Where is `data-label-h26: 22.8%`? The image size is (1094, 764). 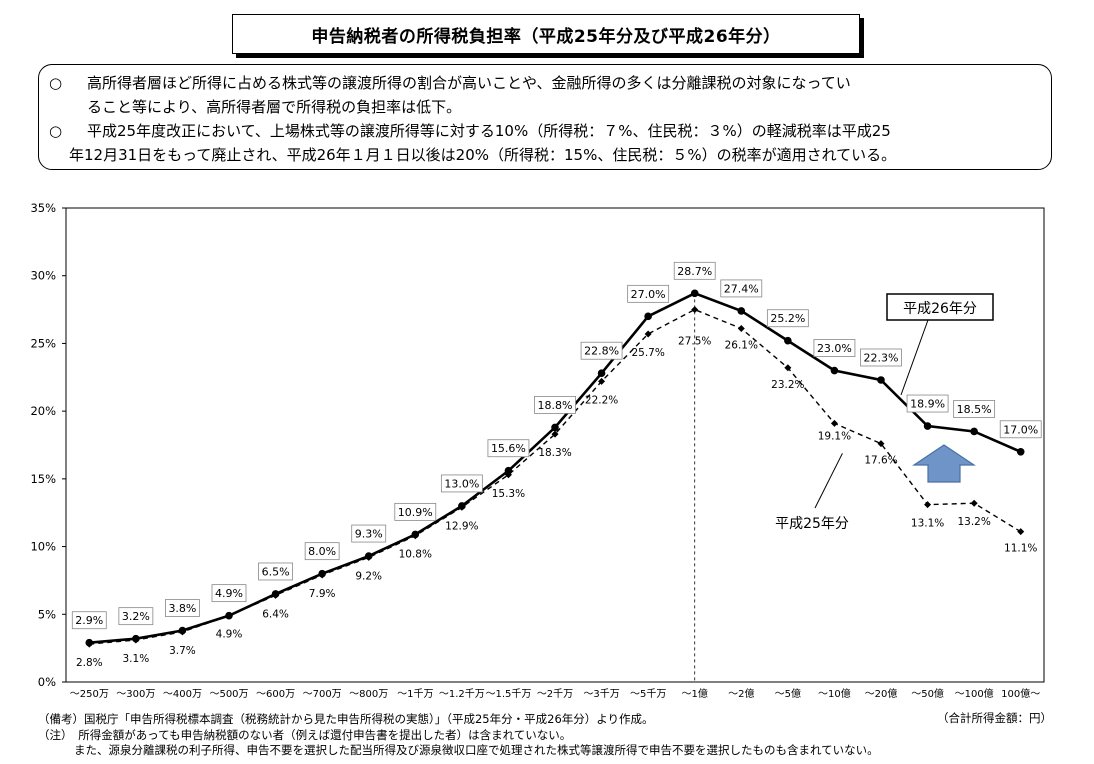 data-label-h26: 22.8% is located at coordinates (601, 351).